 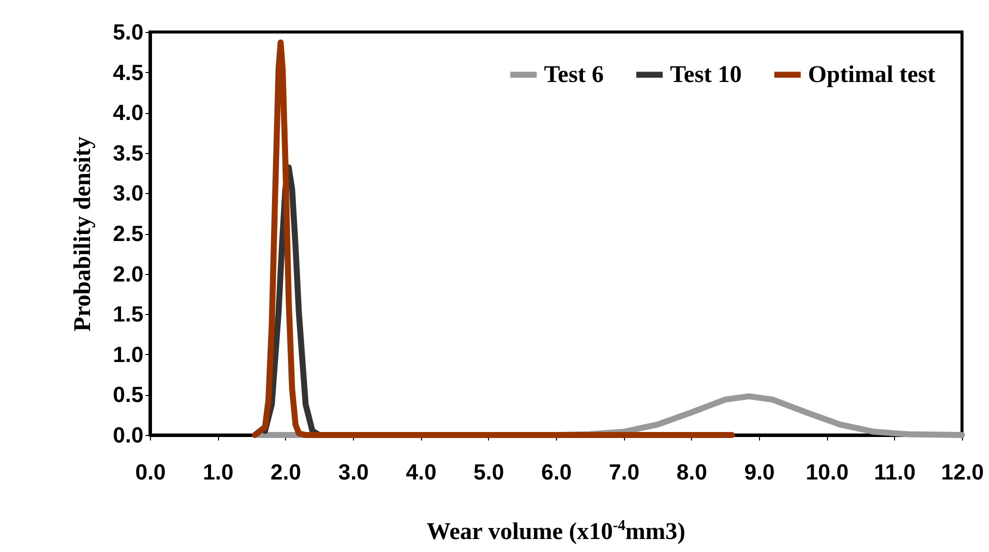 I want to click on y-tick-label: 1.0, so click(x=128, y=354).